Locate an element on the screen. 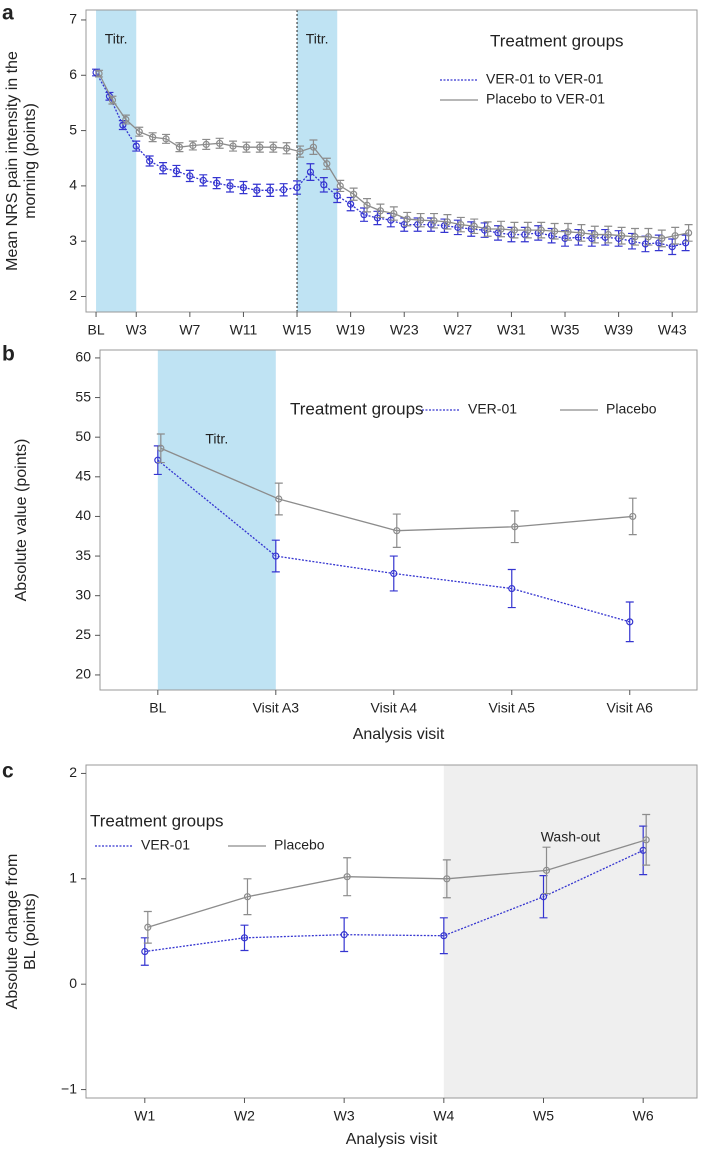 The height and width of the screenshot is (1164, 703). x-tick-label: Visit A4 is located at coordinates (394, 708).